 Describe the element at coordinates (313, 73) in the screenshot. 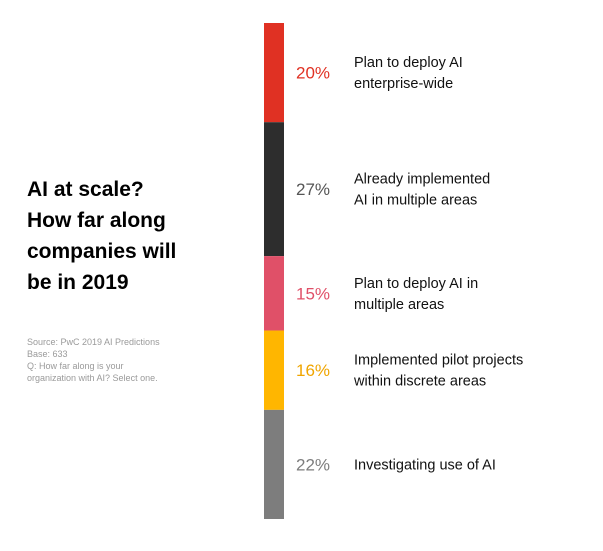

I see `percent-label-1: 20%` at that location.